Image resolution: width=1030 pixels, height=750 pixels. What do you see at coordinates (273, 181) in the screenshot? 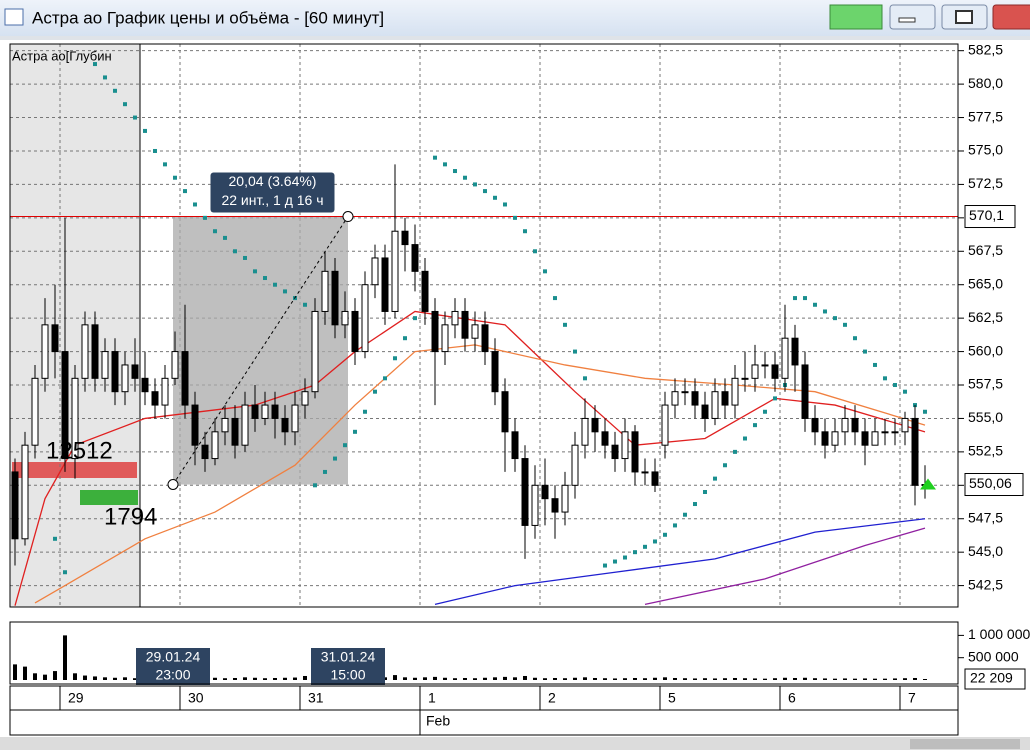
I see `measure-label: 20,04 (3.64%)` at bounding box center [273, 181].